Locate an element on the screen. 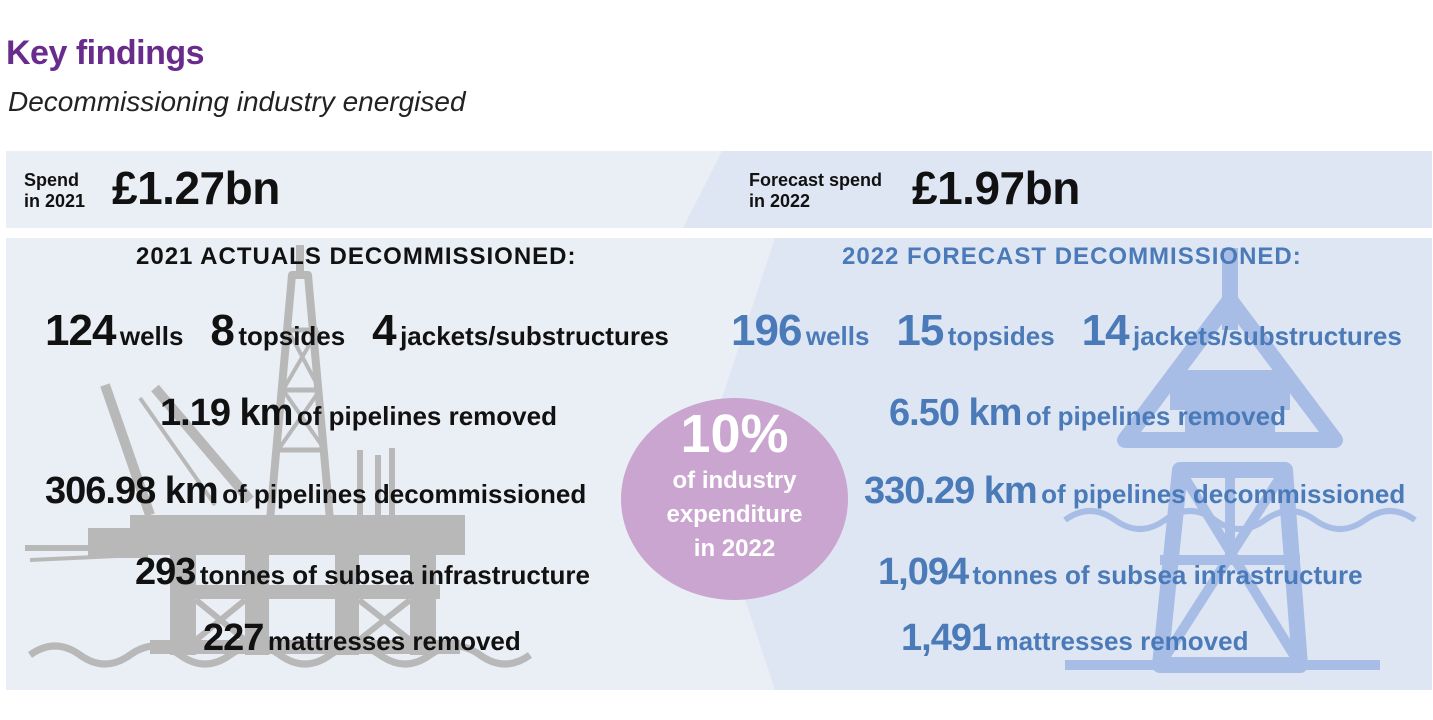 This screenshot has height=720, width=1433. actuals-mattresses-label: mattresses removed is located at coordinates (394, 641).